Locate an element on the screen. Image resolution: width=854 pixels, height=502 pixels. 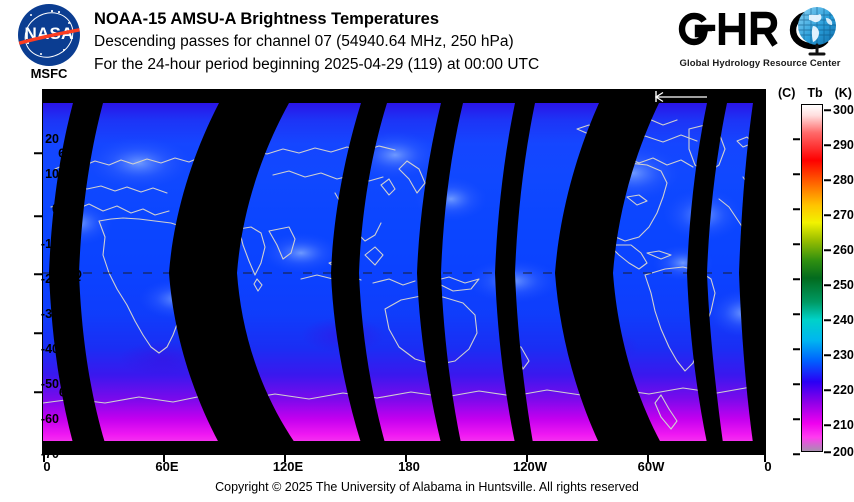
colorbar-celsius-unit: (C) is located at coordinates (787, 93).